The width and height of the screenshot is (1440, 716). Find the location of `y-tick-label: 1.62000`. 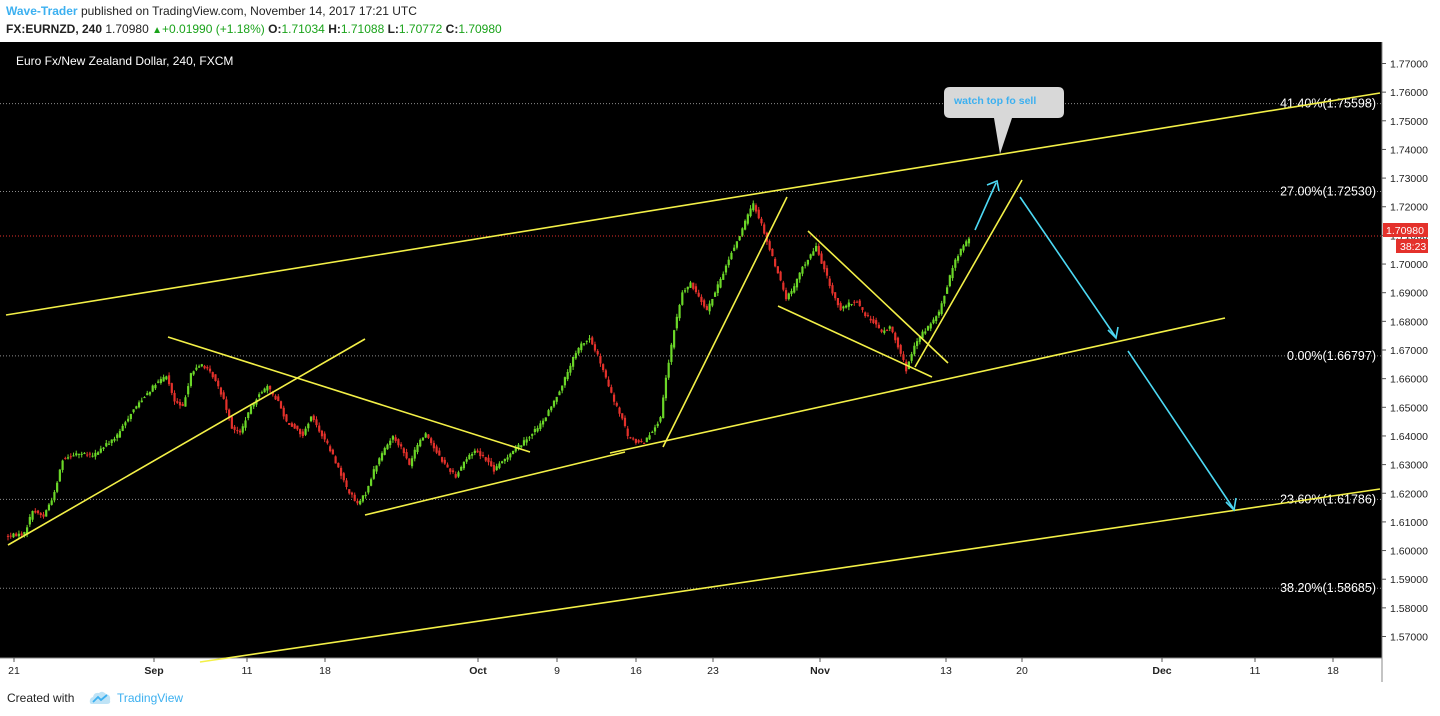

y-tick-label: 1.62000 is located at coordinates (1409, 494).